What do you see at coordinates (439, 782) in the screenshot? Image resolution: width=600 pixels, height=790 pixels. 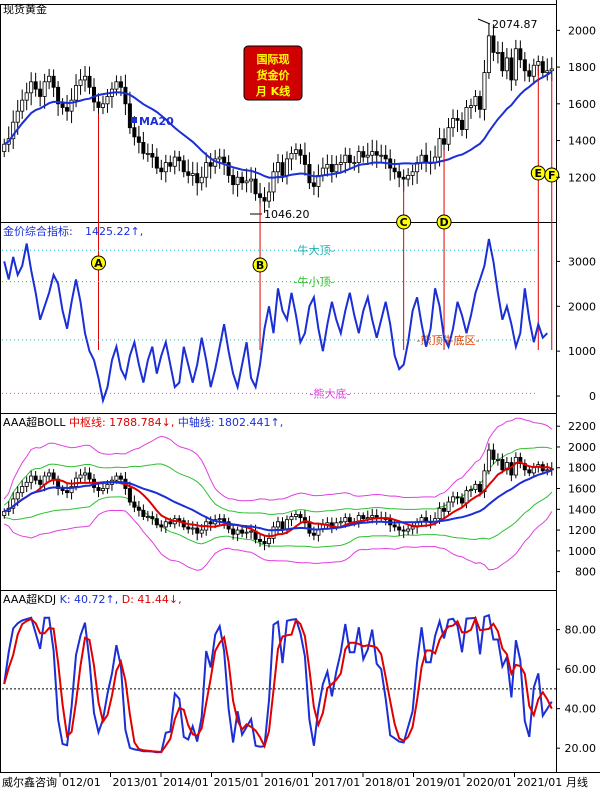 I see `x-tick-label: 2019/01` at bounding box center [439, 782].